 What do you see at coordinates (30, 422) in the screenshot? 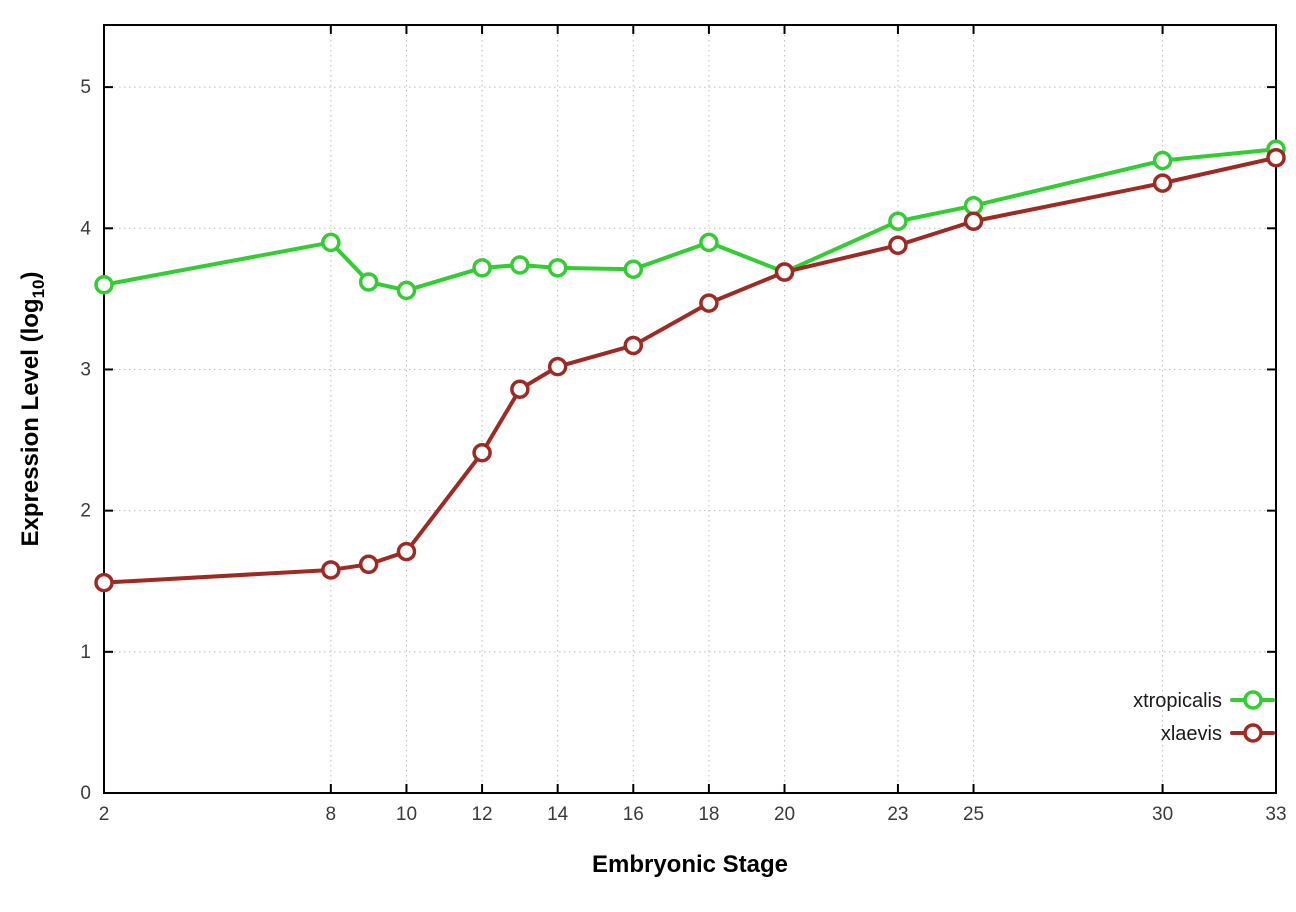
I see `y-axis-label-main: Expression Level (log` at bounding box center [30, 422].